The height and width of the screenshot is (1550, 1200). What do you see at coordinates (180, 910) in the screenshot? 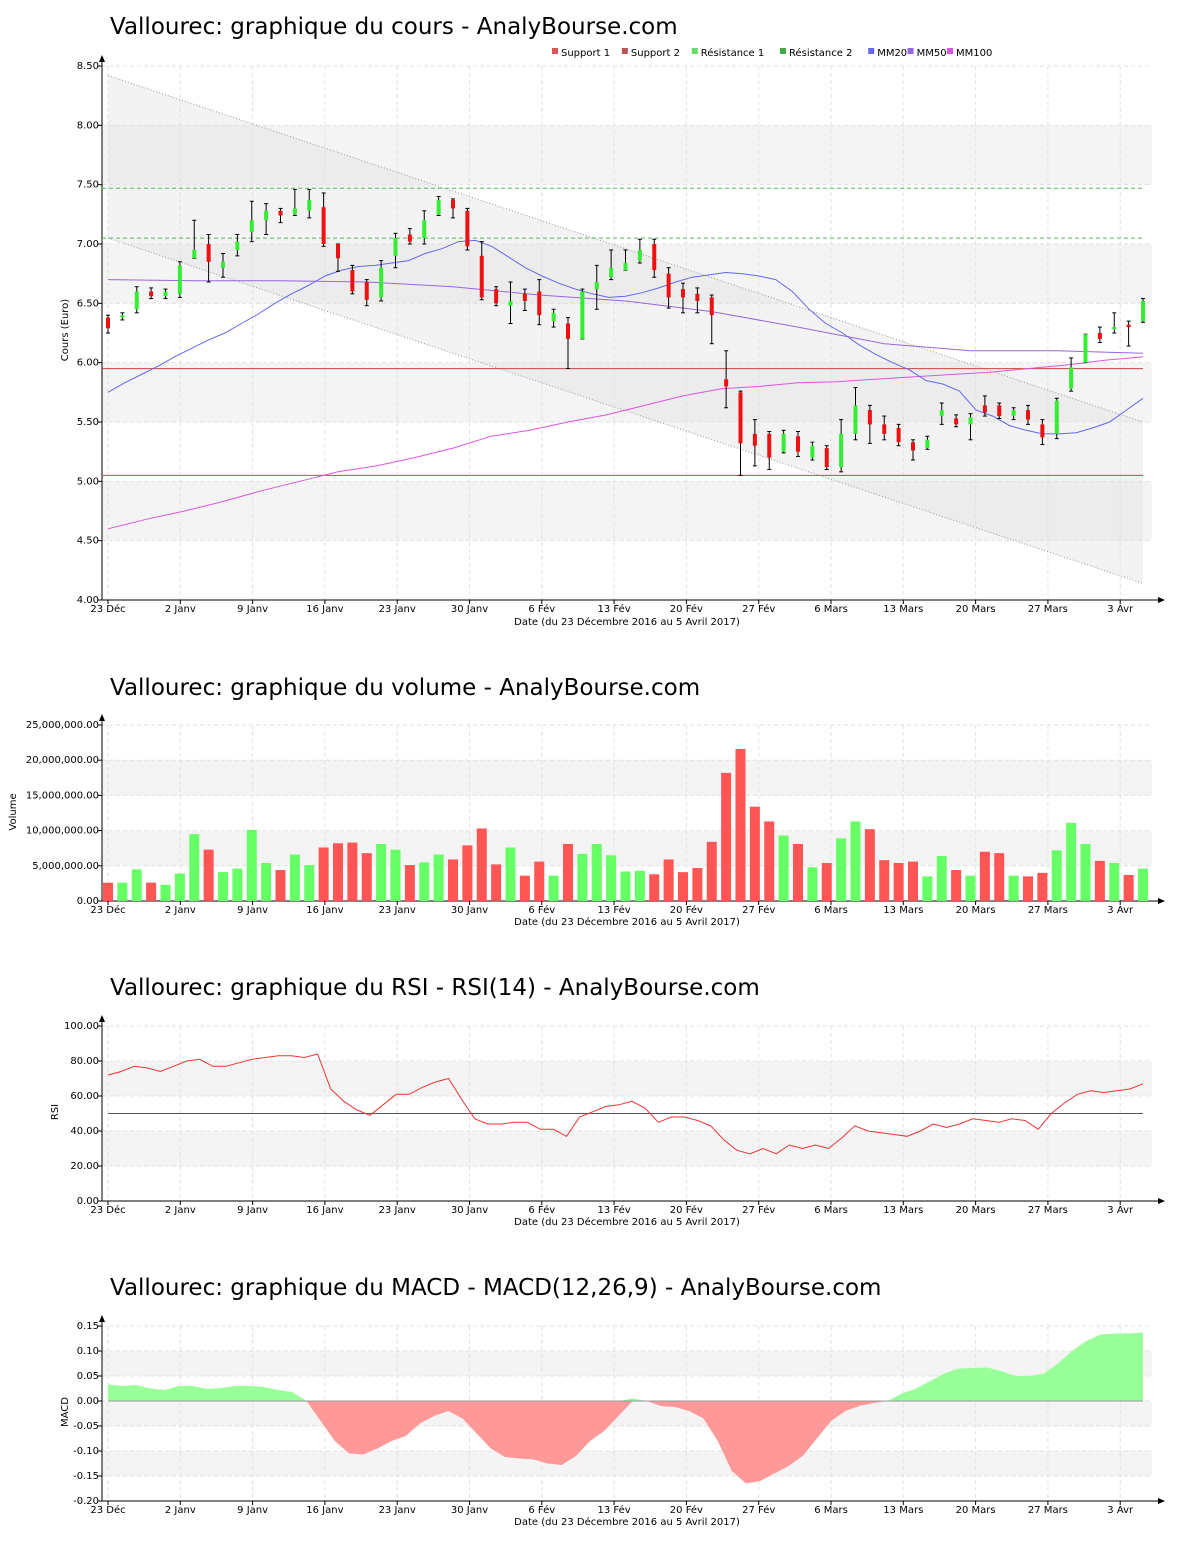
I see `volume-x-tick-label: 2 Janv` at bounding box center [180, 910].